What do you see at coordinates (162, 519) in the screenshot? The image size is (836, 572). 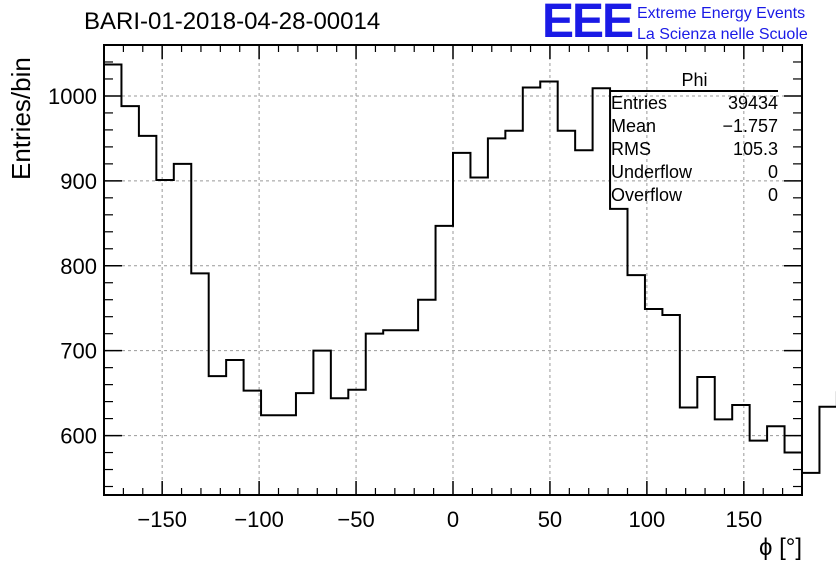 I see `x-tick-label: −150` at bounding box center [162, 519].